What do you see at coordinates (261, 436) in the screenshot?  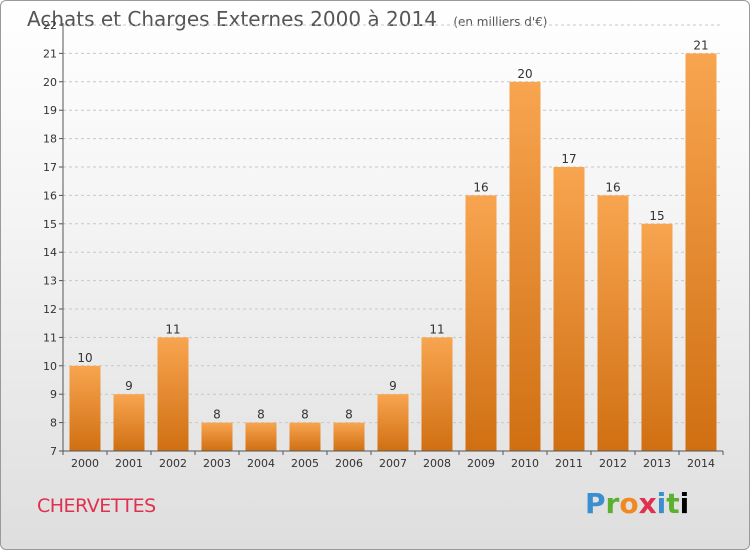 I see `bar-2004` at bounding box center [261, 436].